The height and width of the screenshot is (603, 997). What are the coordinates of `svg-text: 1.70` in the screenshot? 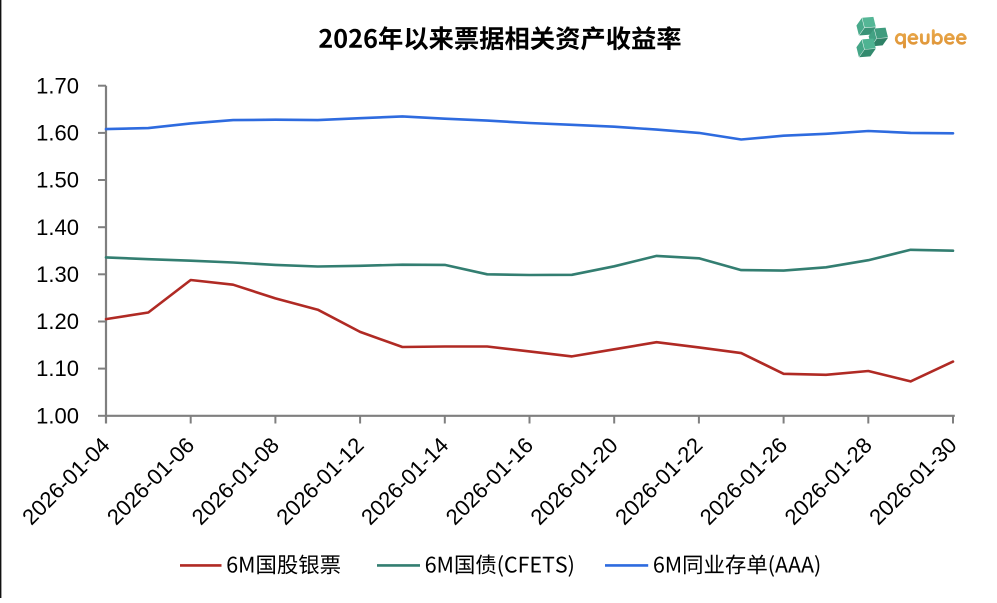 It's located at (57, 85).